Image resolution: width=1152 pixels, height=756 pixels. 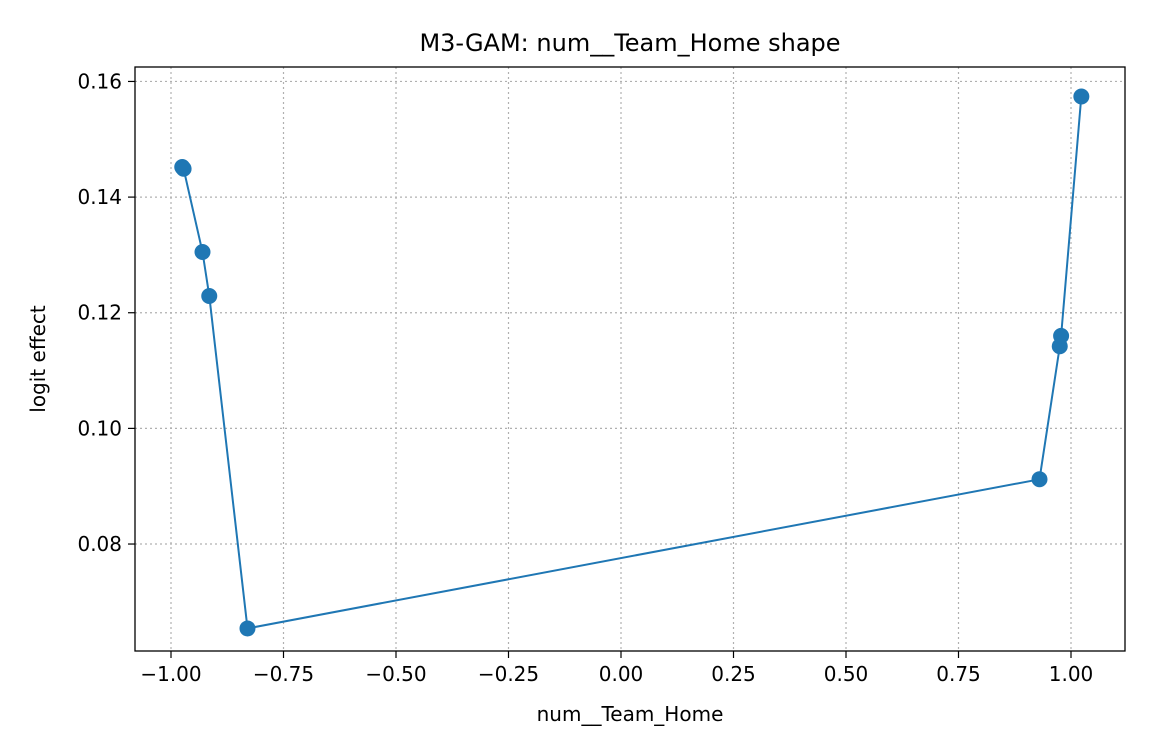 What do you see at coordinates (38, 359) in the screenshot?
I see `y-axis-title: logit effect` at bounding box center [38, 359].